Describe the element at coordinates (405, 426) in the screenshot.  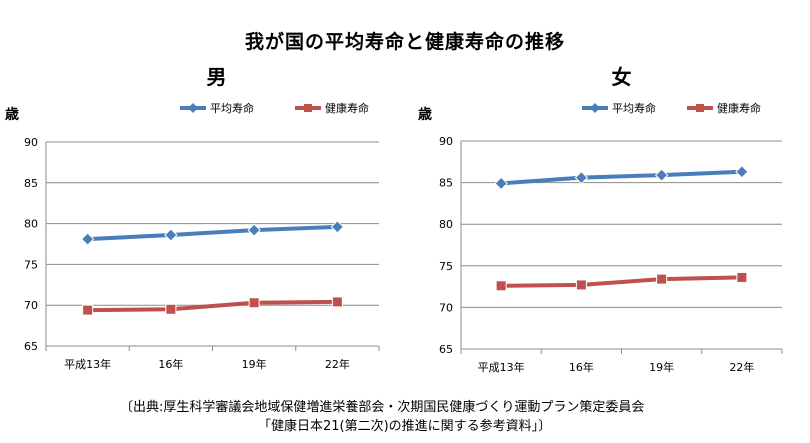
I see `source-document: 「健康日本21(第二次)の推進に関する参考資料」〕` at that location.